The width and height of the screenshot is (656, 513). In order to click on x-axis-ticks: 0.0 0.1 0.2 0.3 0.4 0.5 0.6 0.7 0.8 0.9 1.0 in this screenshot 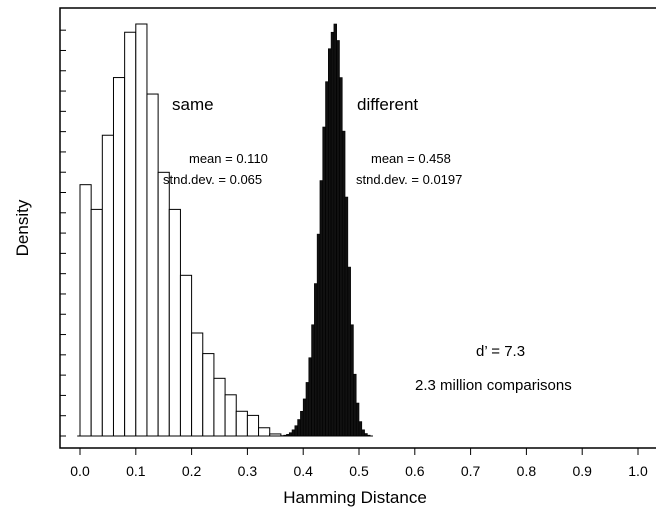, I will do `click(359, 463)`.